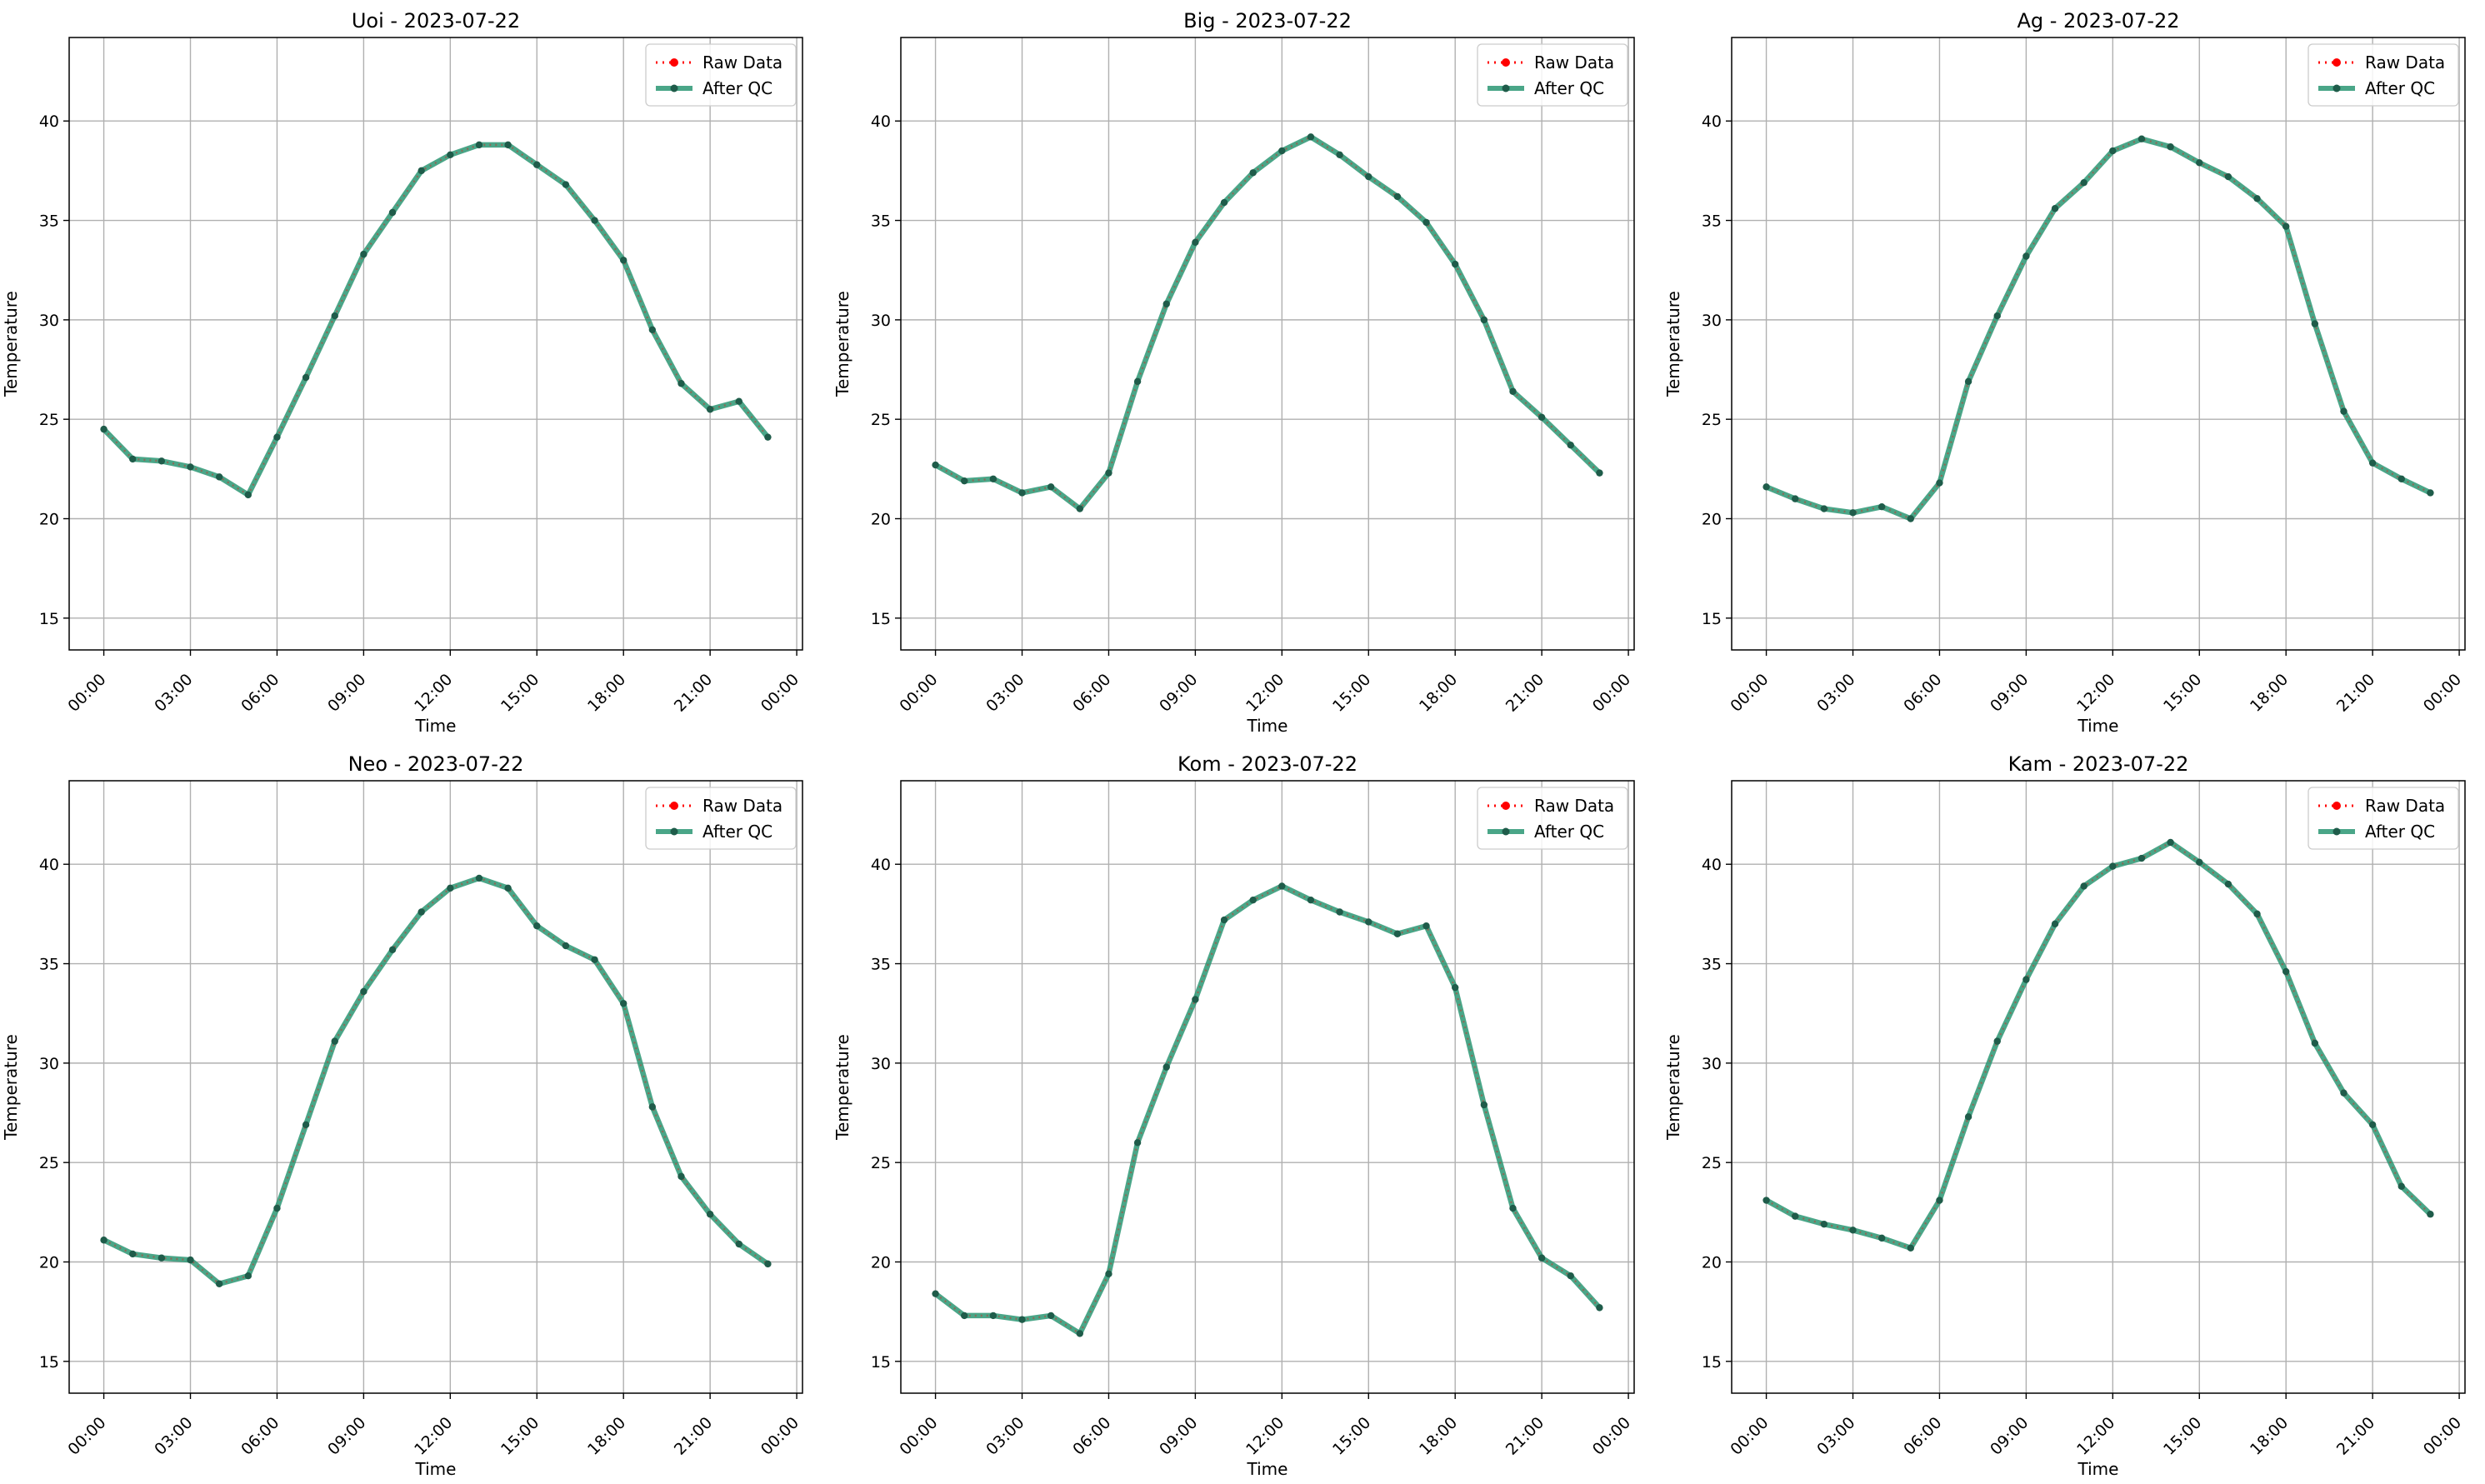 The width and height of the screenshot is (2485, 1484). I want to click on x-tick-label: 12:00, so click(2095, 1435).